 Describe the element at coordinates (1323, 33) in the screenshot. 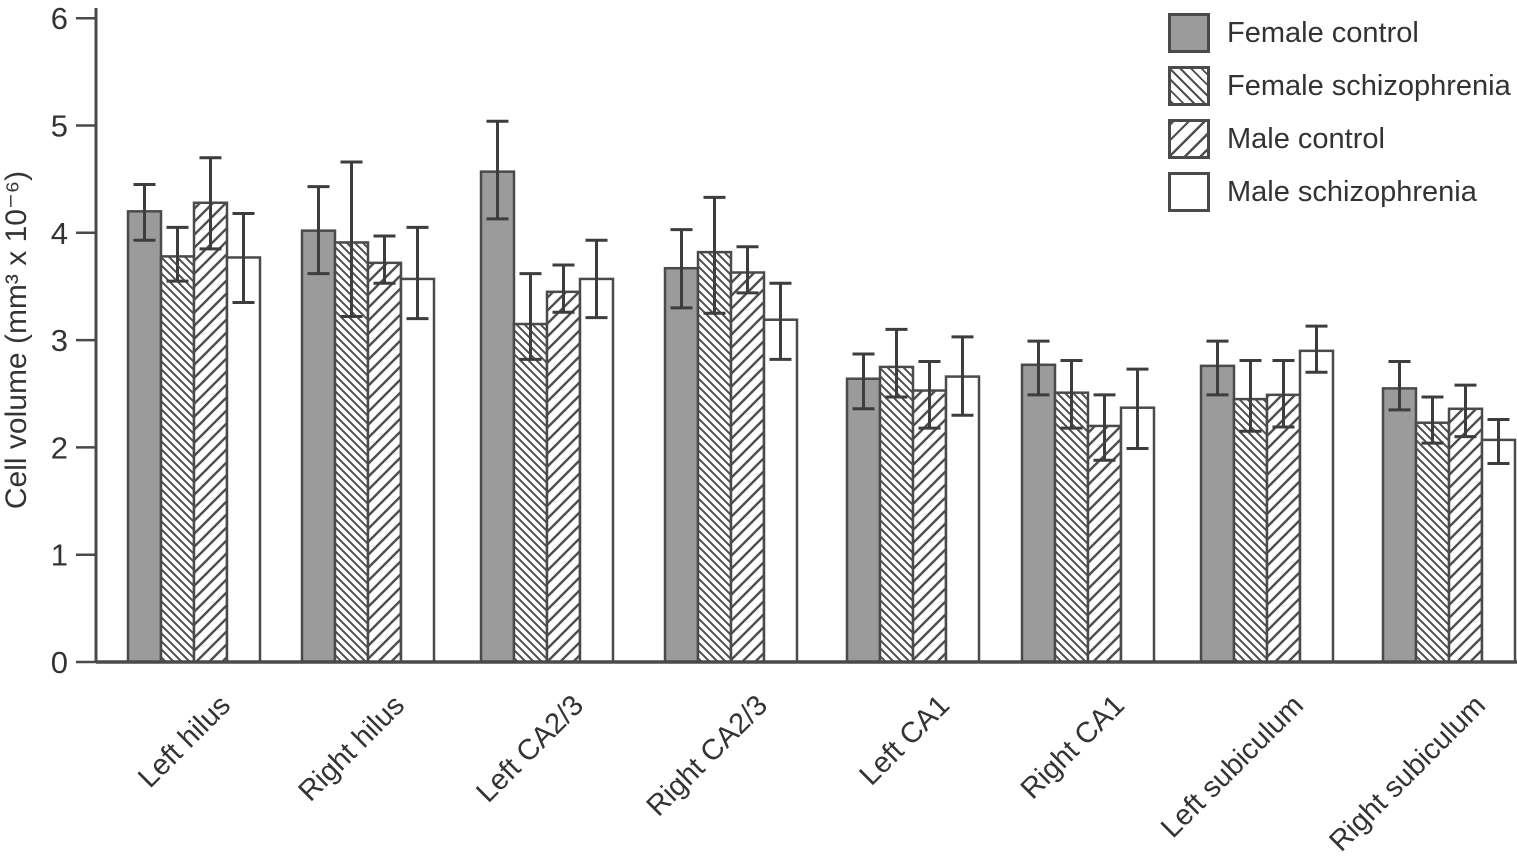

I see `legend-label-female-control: Female control` at that location.